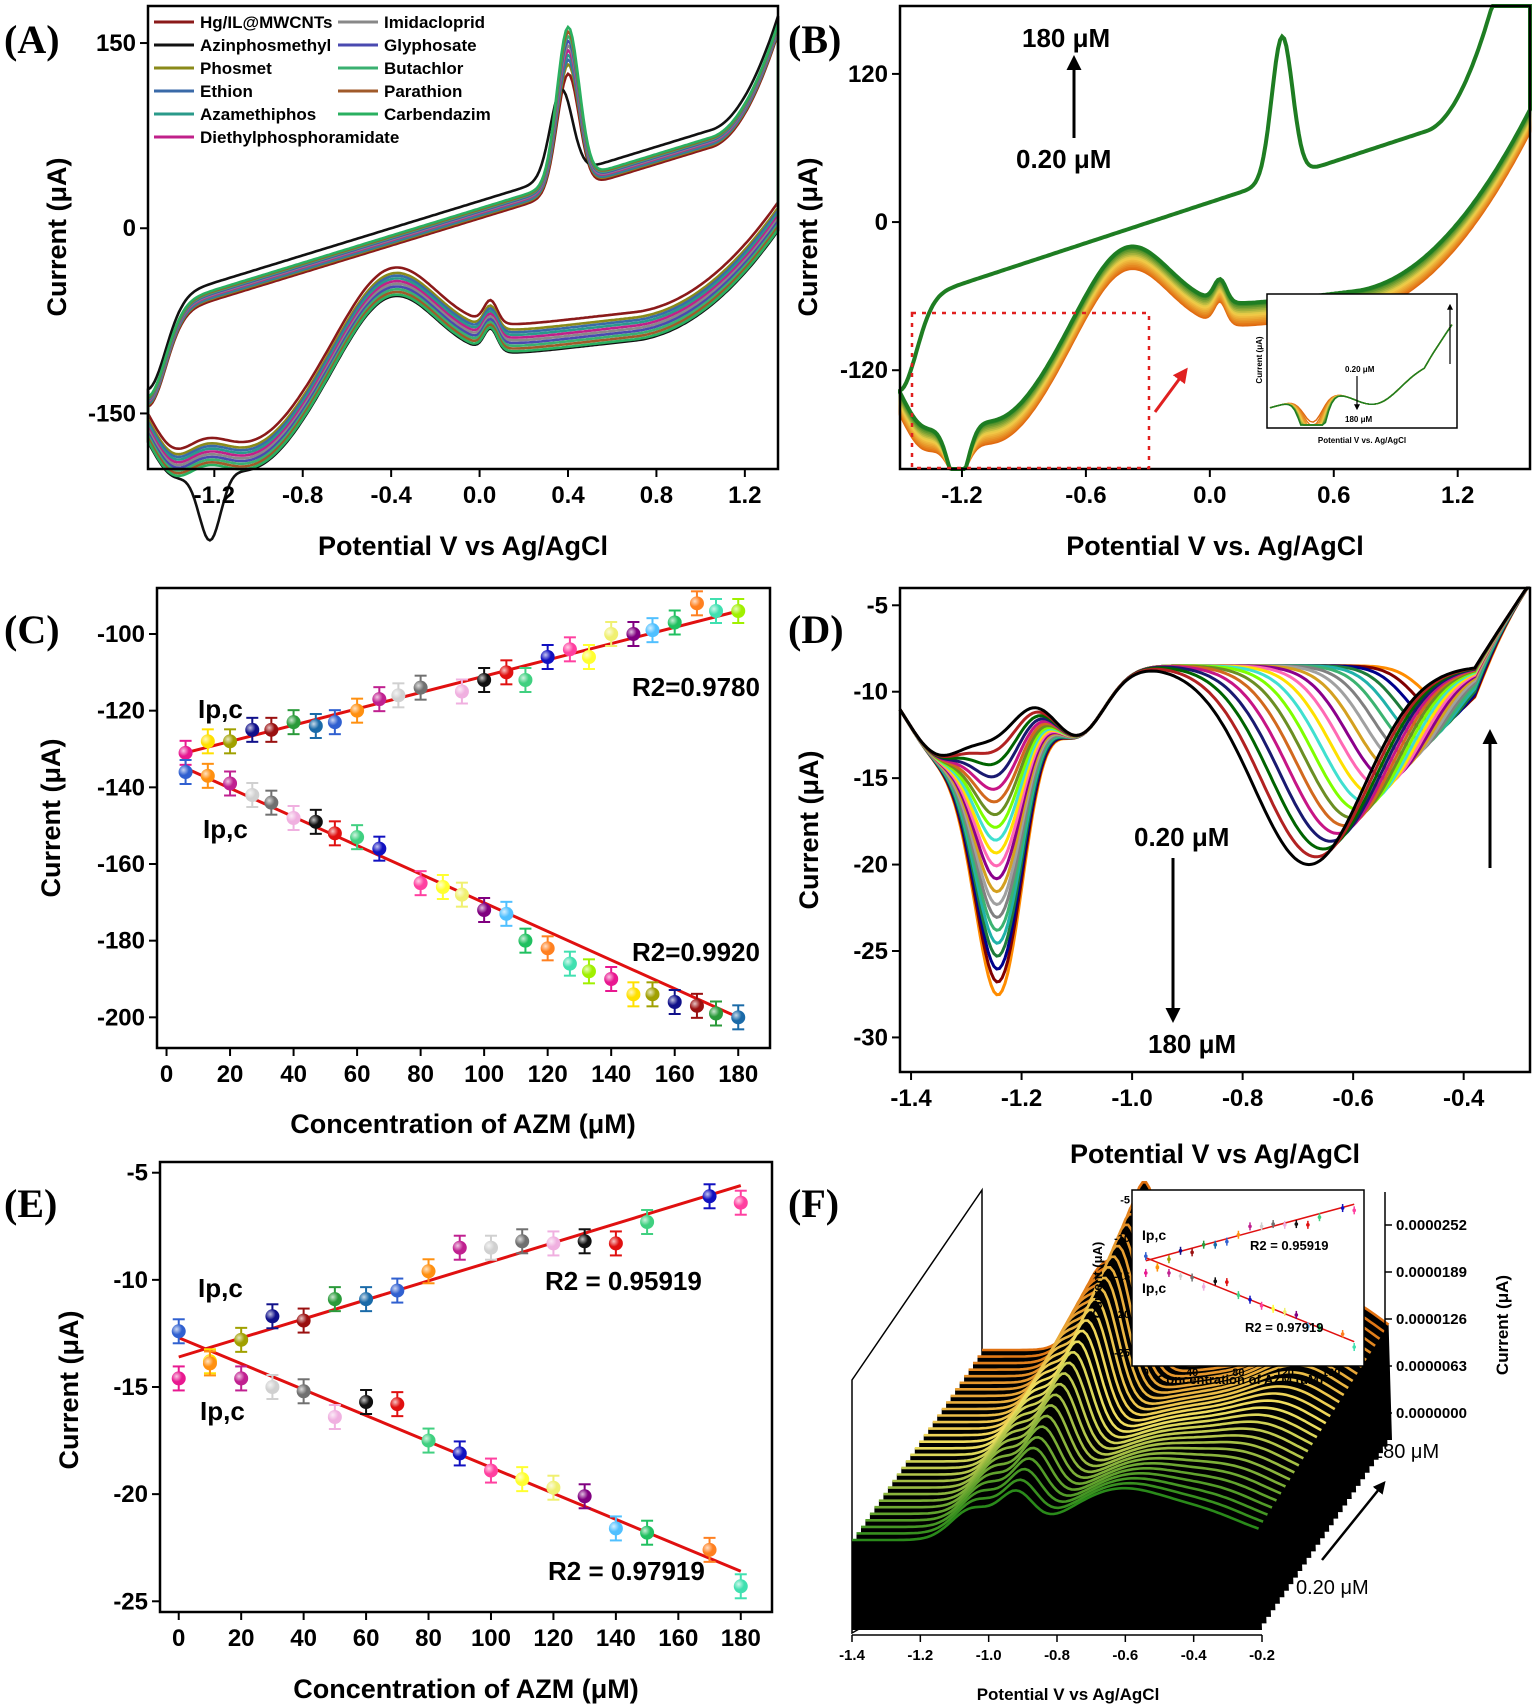 The height and width of the screenshot is (1705, 1538). Describe the element at coordinates (1085, 495) in the screenshot. I see `panel-b-xtick-label: -0.6` at that location.